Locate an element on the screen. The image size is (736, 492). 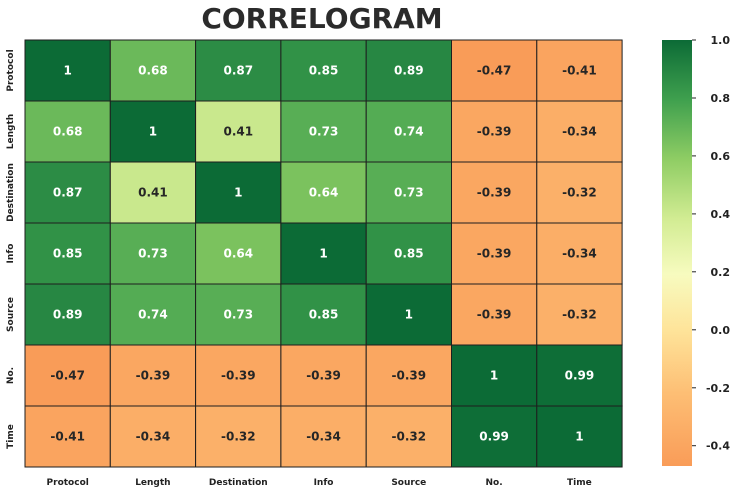
x-tick-label: Info is located at coordinates (324, 483).